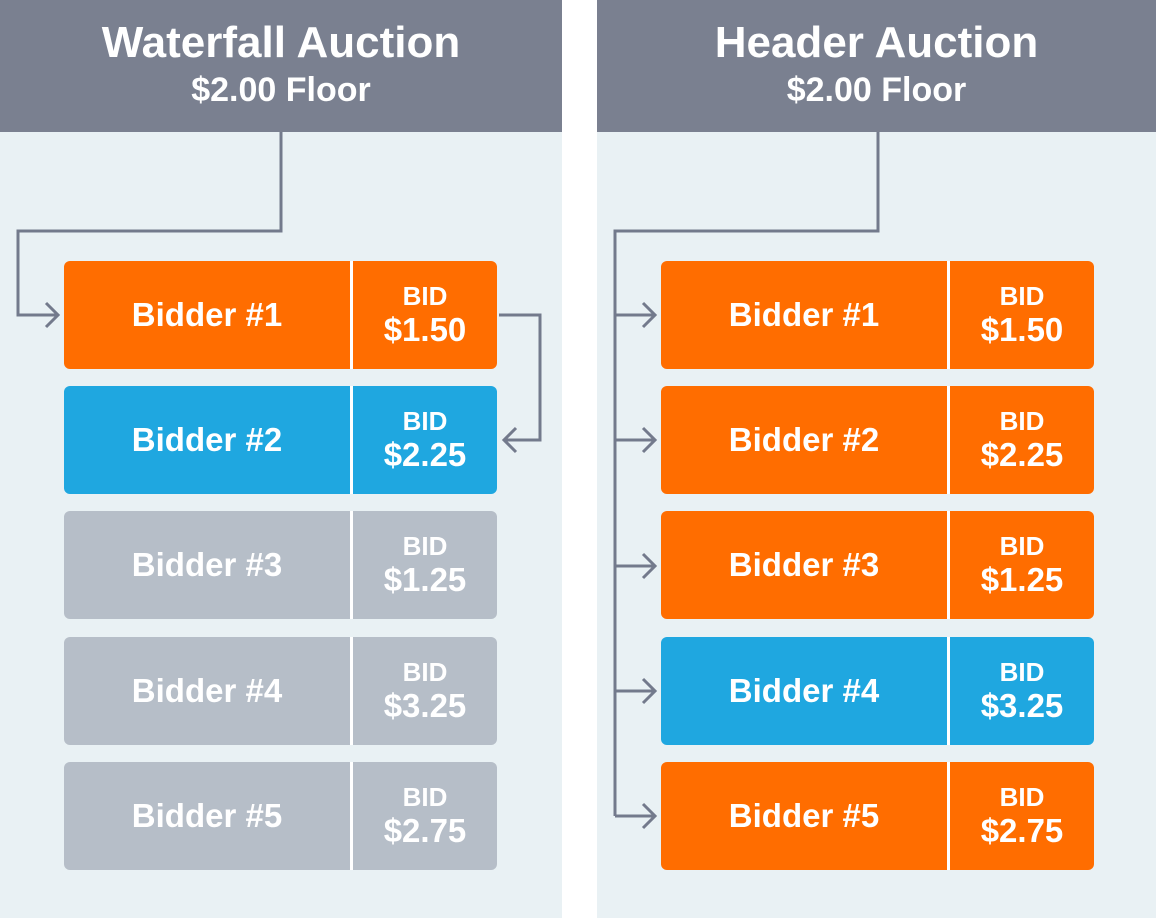 The image size is (1156, 918). I want to click on waterfall-floor: $2.00 Floor, so click(281, 90).